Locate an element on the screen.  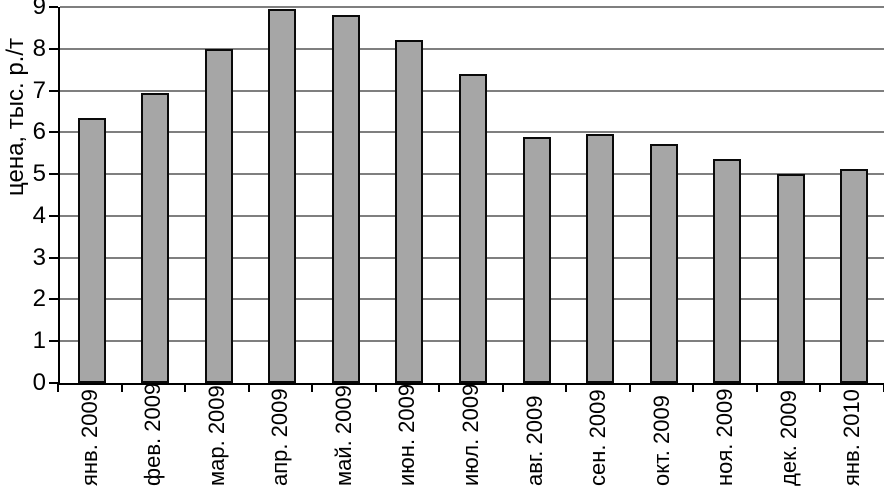
x-axis-label: окт. 2009 is located at coordinates (661, 440).